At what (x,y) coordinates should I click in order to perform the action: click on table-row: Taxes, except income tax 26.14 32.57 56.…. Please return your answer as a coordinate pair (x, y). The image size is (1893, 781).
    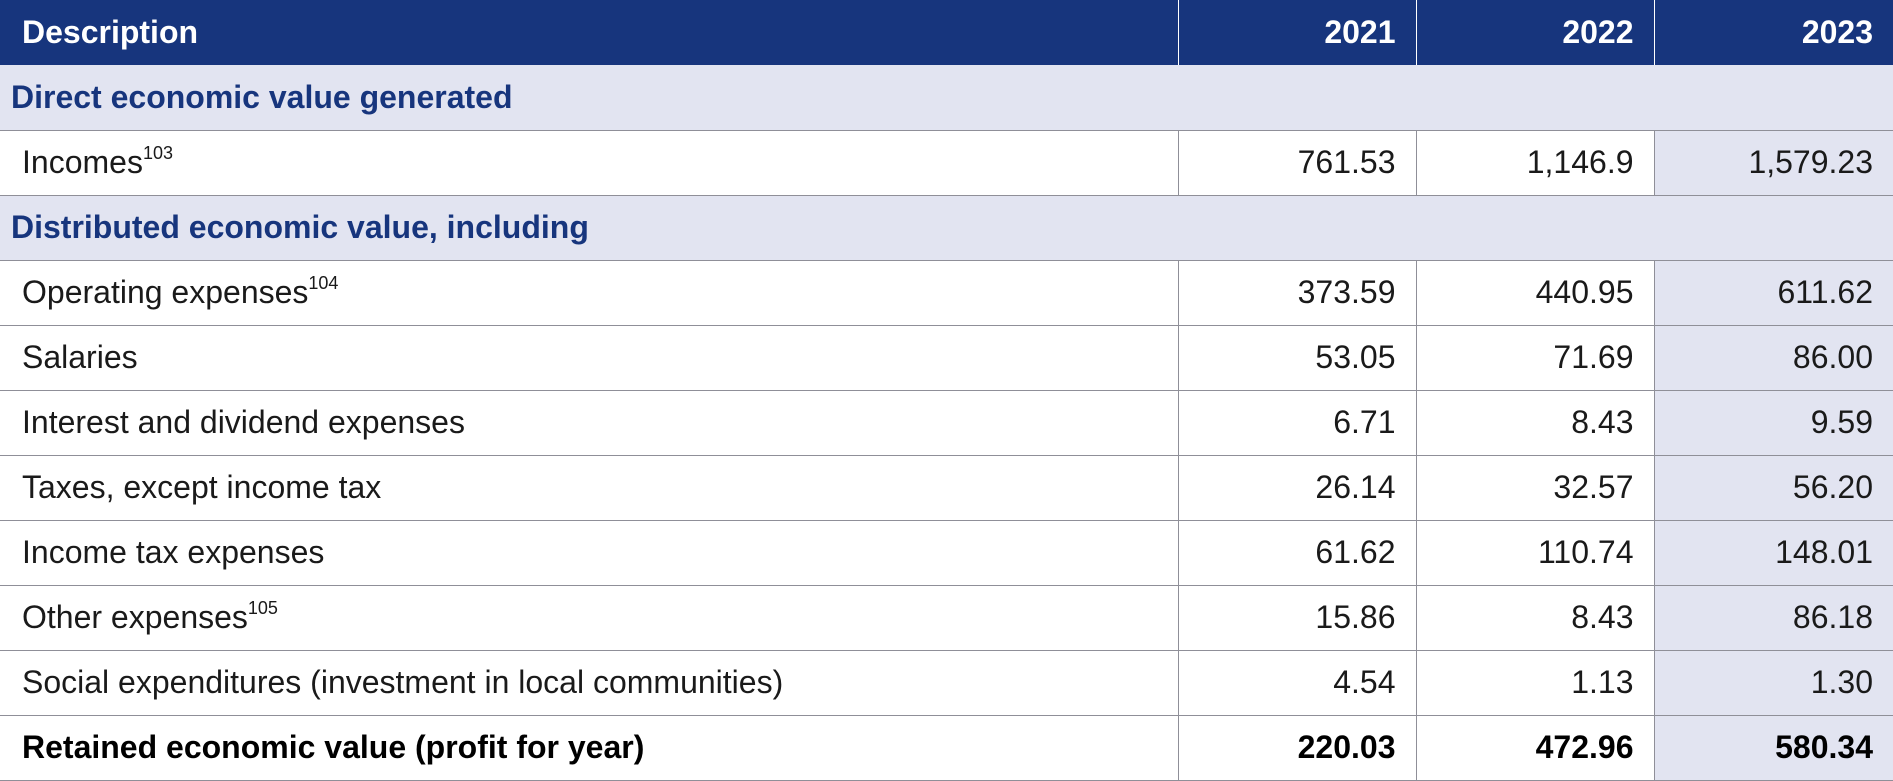
    Looking at the image, I should click on (946, 488).